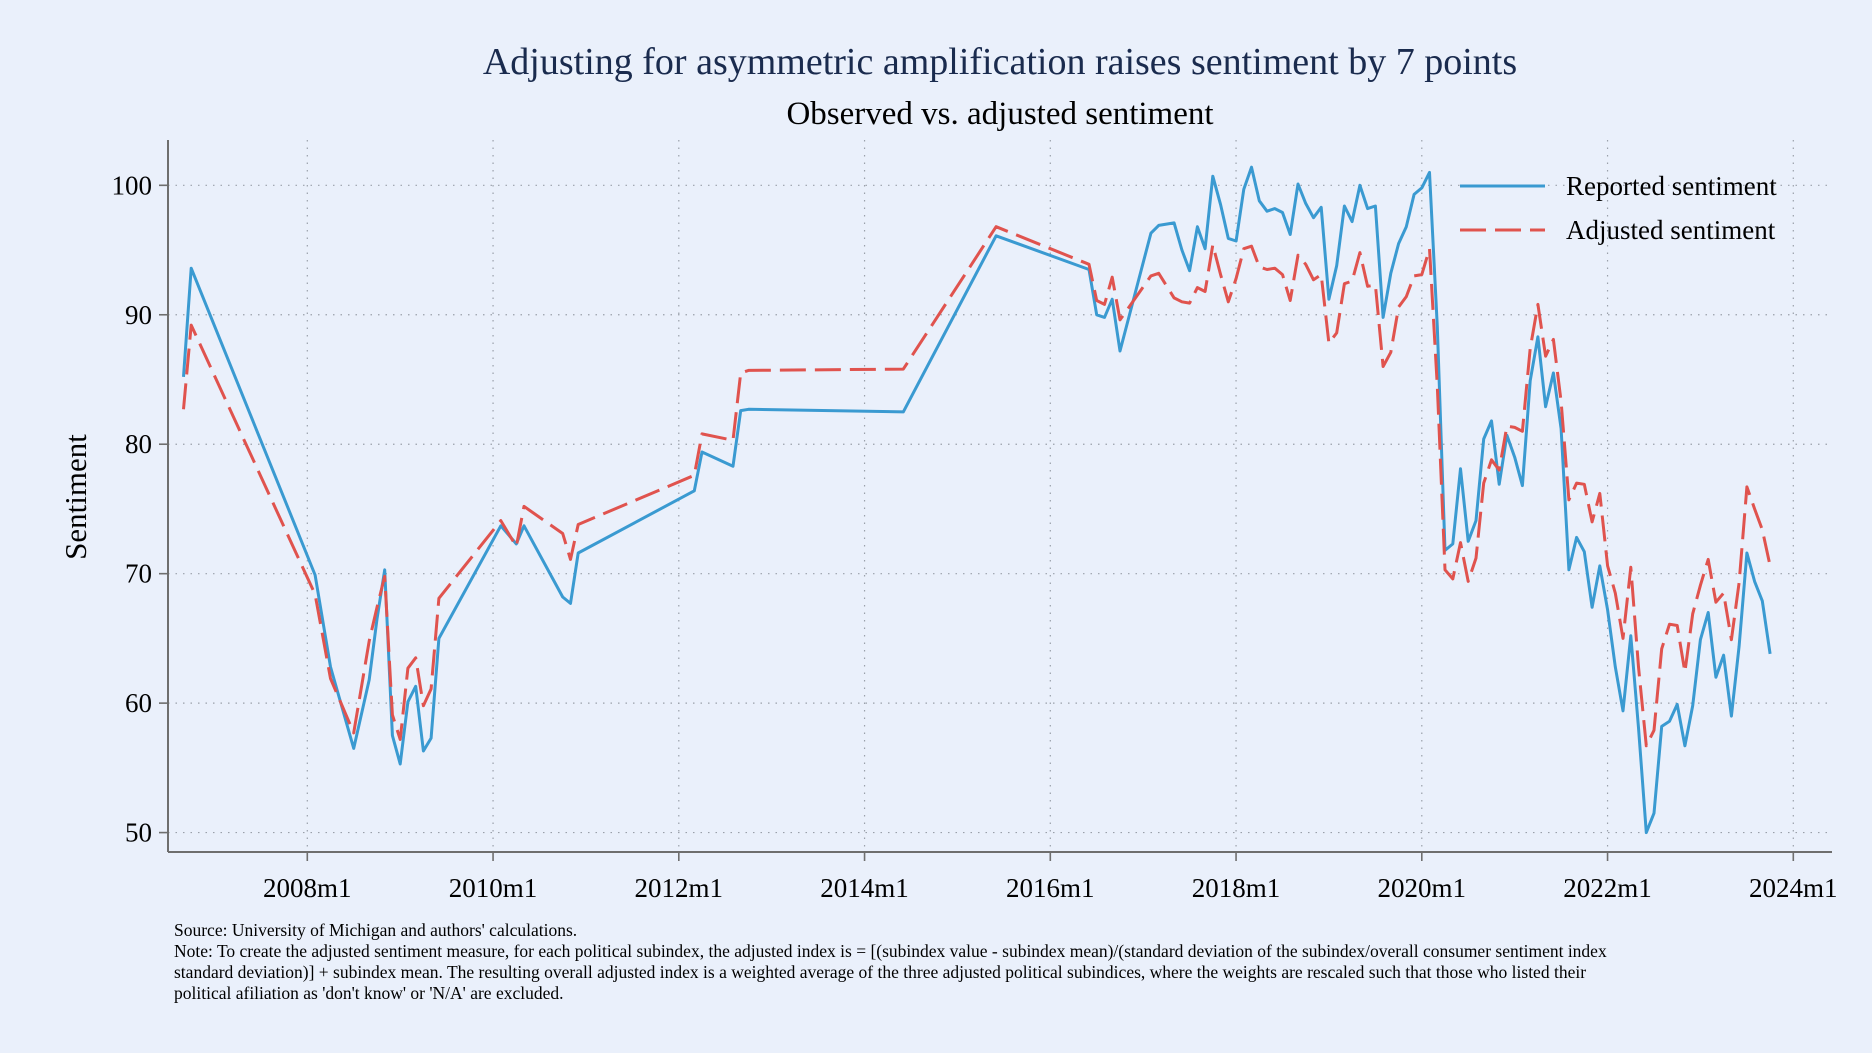 This screenshot has width=1872, height=1053. What do you see at coordinates (307, 888) in the screenshot?
I see `x-tick-label: 2008m1` at bounding box center [307, 888].